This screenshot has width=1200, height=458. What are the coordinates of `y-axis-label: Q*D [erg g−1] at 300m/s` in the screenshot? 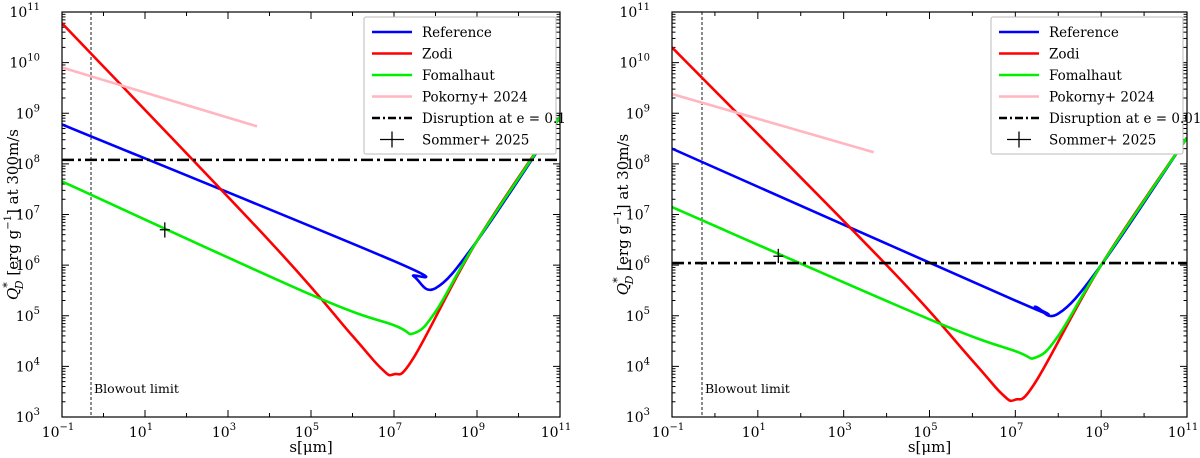 It's located at (13, 214).